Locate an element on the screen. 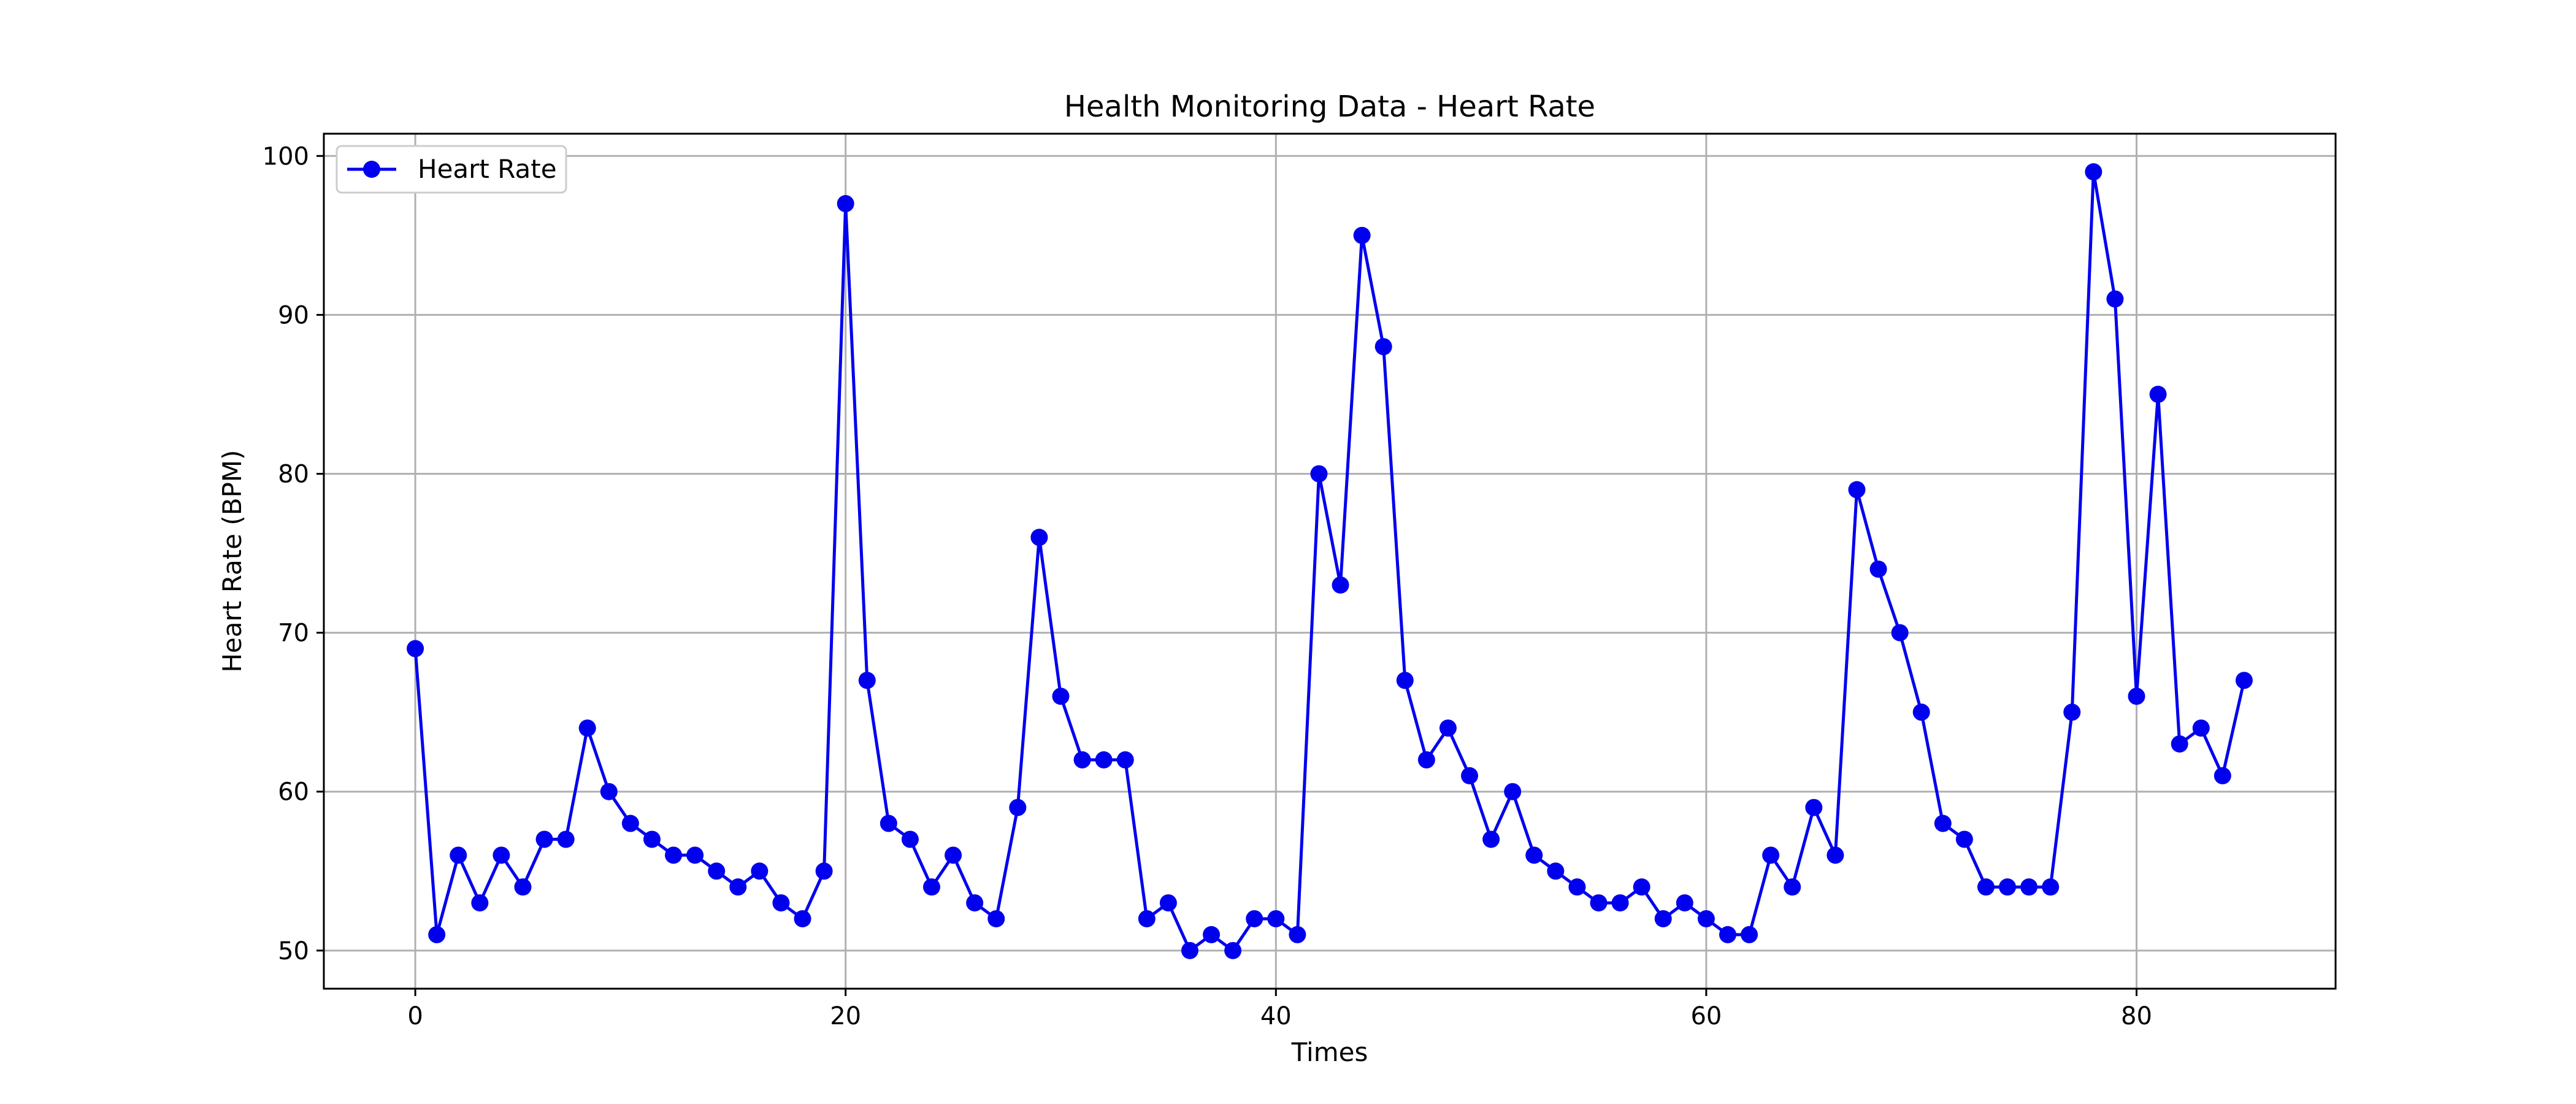 This screenshot has height=1104, width=2576. y-tick-label: 60 is located at coordinates (293, 792).